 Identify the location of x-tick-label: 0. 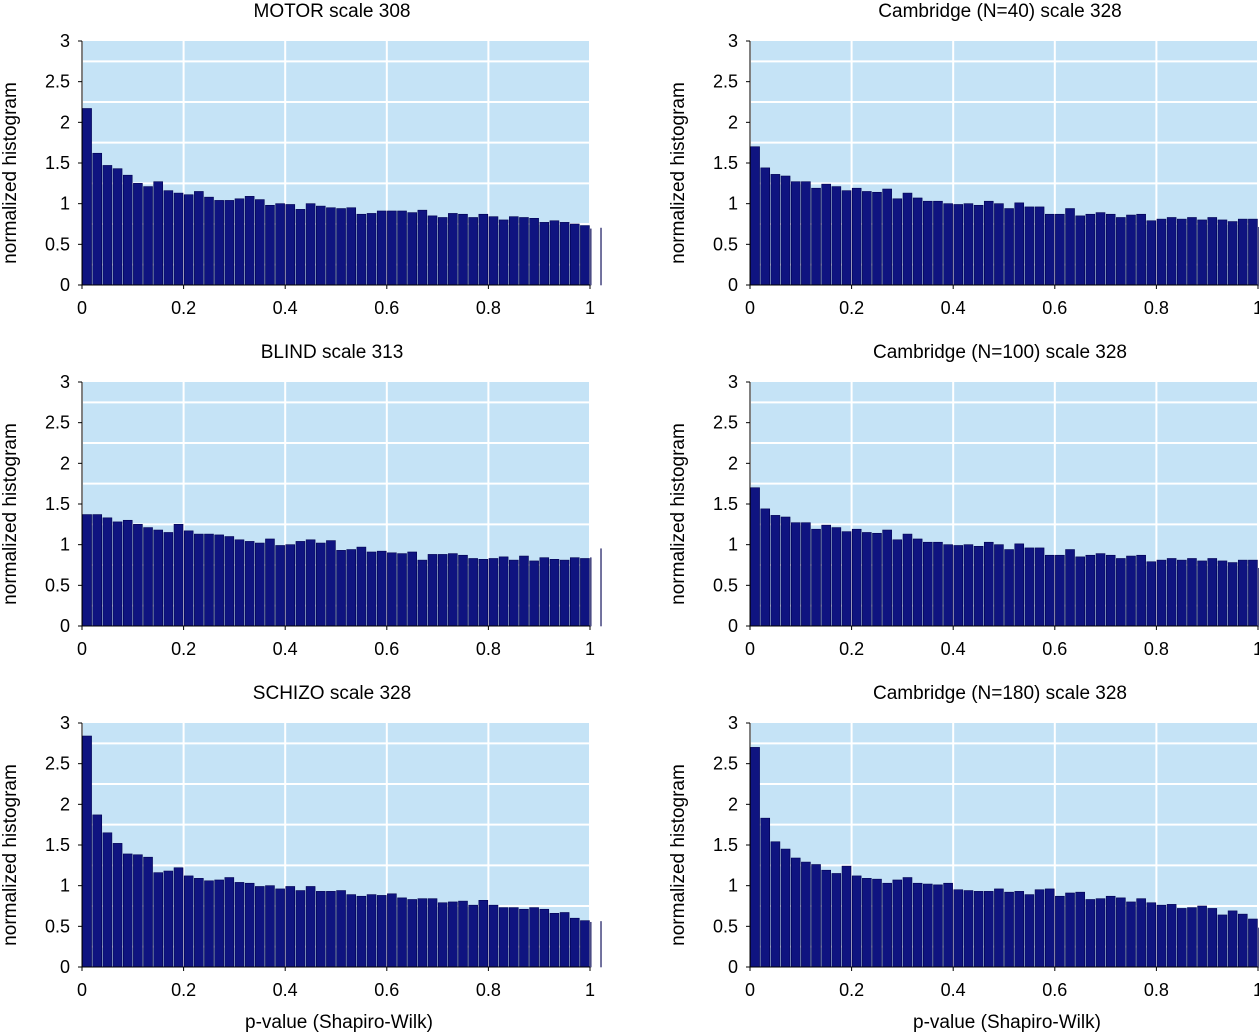
(750, 990).